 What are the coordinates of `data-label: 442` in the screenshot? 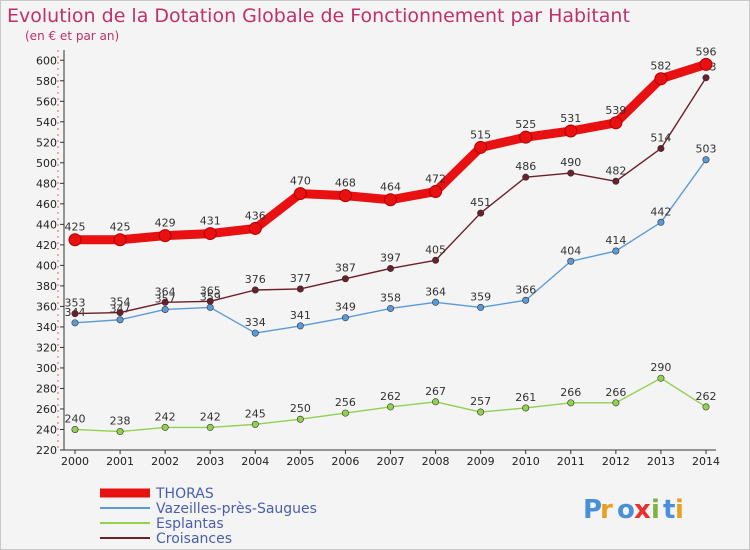 It's located at (660, 211).